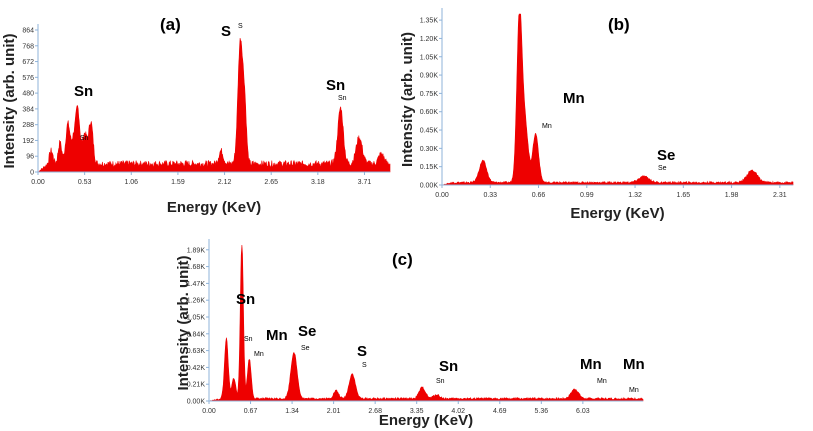 The height and width of the screenshot is (431, 813). Describe the element at coordinates (429, 76) in the screenshot. I see `y-tick-label: 0.90K` at that location.